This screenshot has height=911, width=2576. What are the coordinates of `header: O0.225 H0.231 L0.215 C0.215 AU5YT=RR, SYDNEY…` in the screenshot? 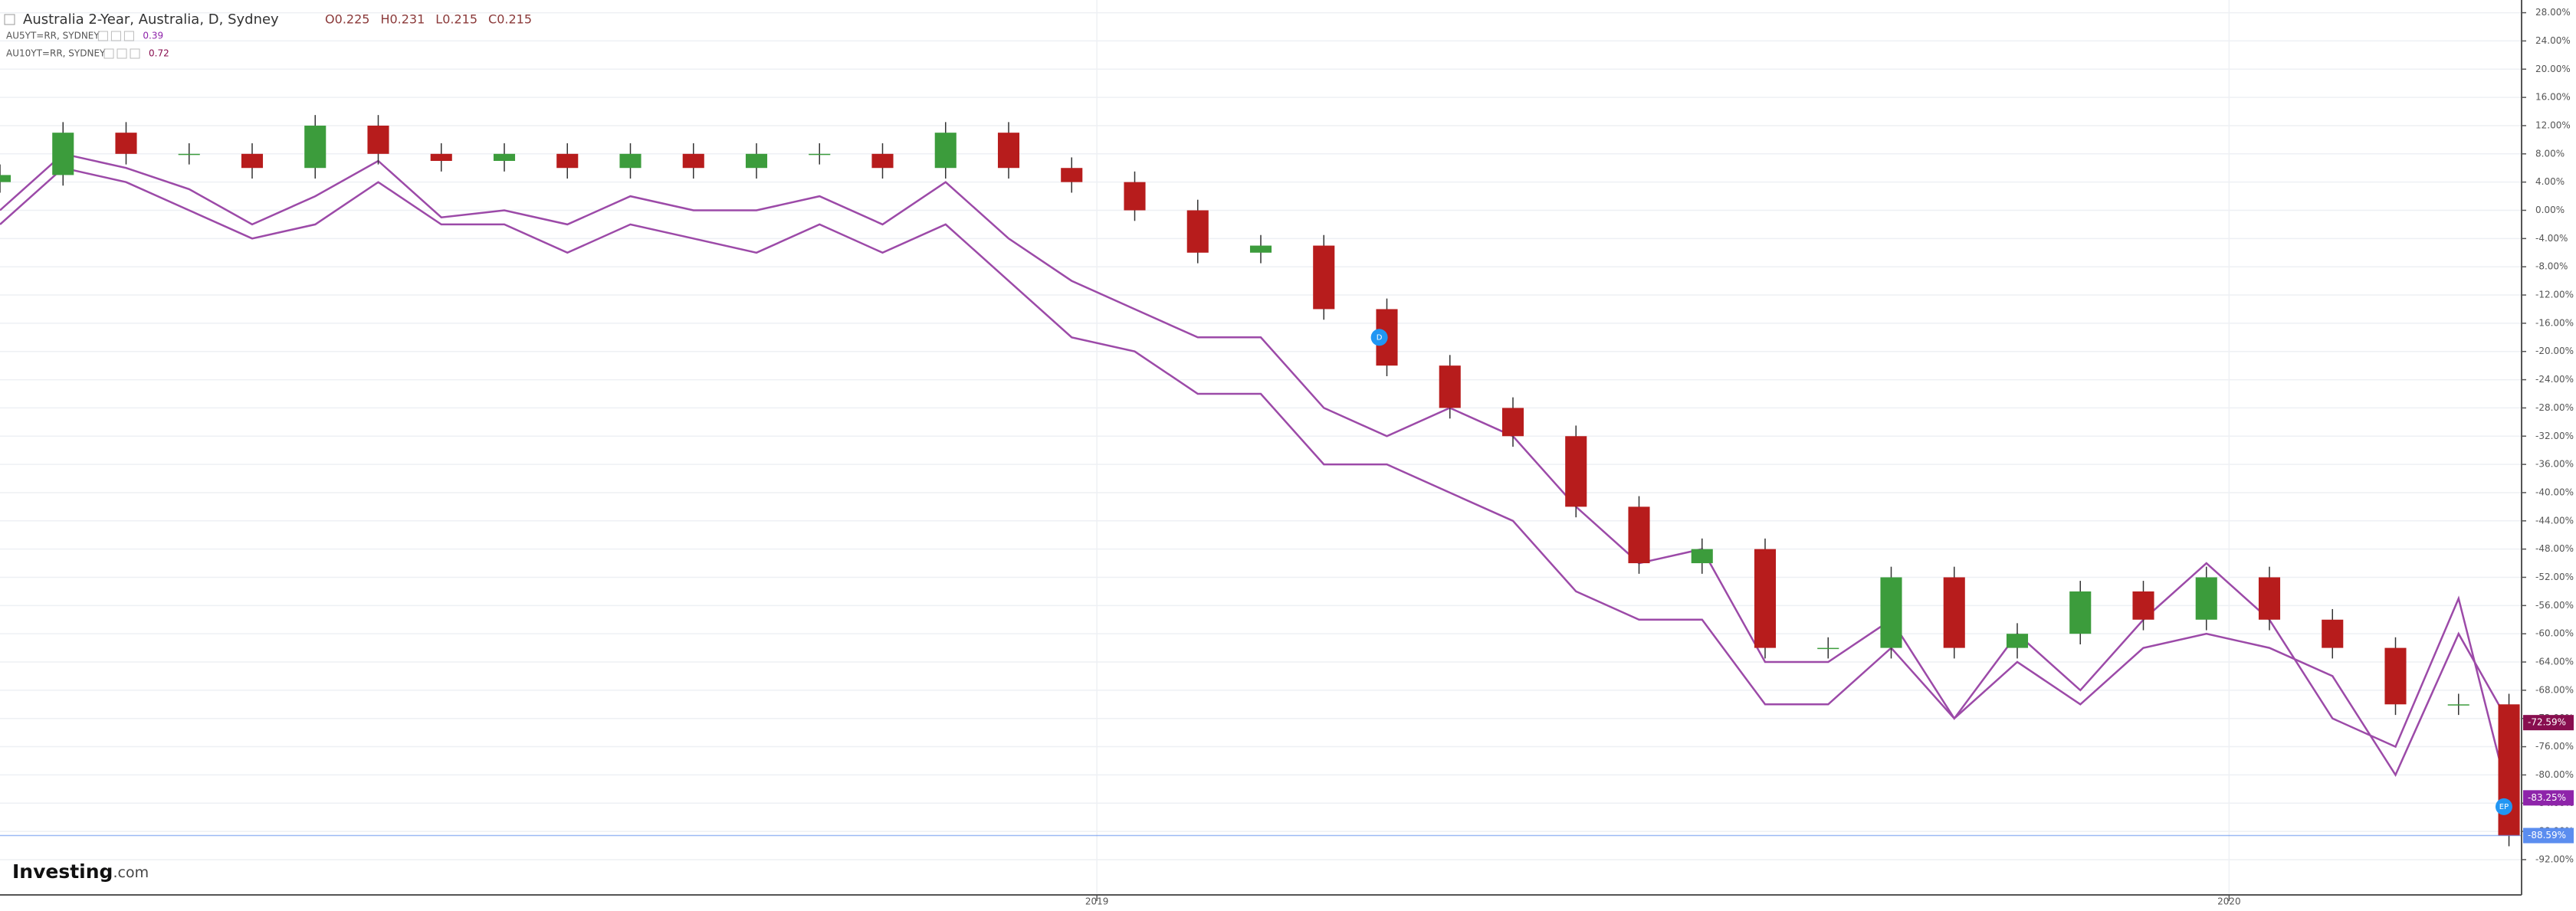 It's located at (269, 36).